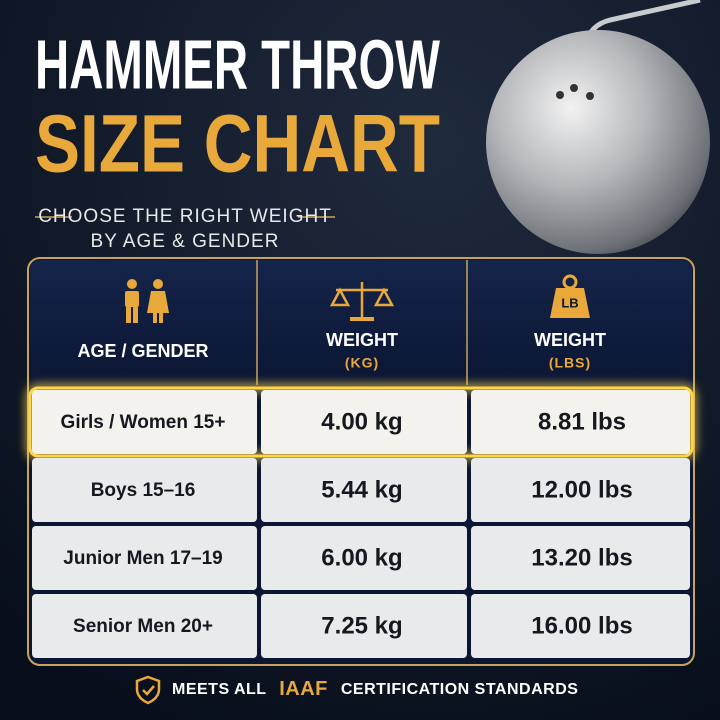  I want to click on shield-icon, so click(148, 690).